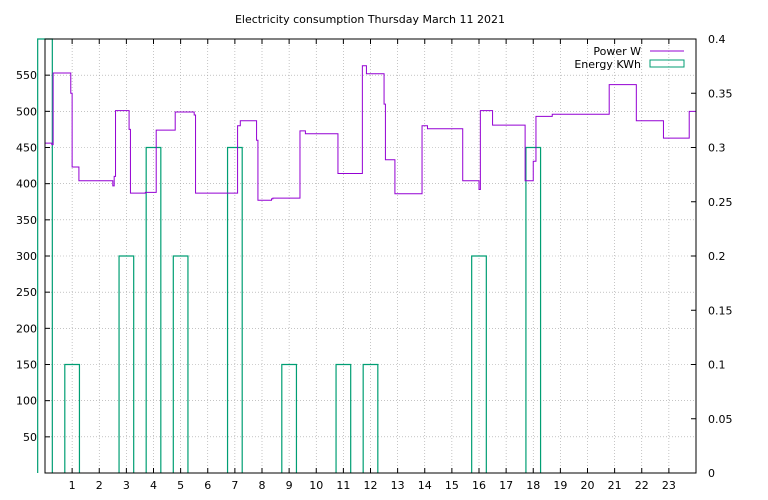  Describe the element at coordinates (717, 256) in the screenshot. I see `y-right-tick-label: 0.2` at that location.